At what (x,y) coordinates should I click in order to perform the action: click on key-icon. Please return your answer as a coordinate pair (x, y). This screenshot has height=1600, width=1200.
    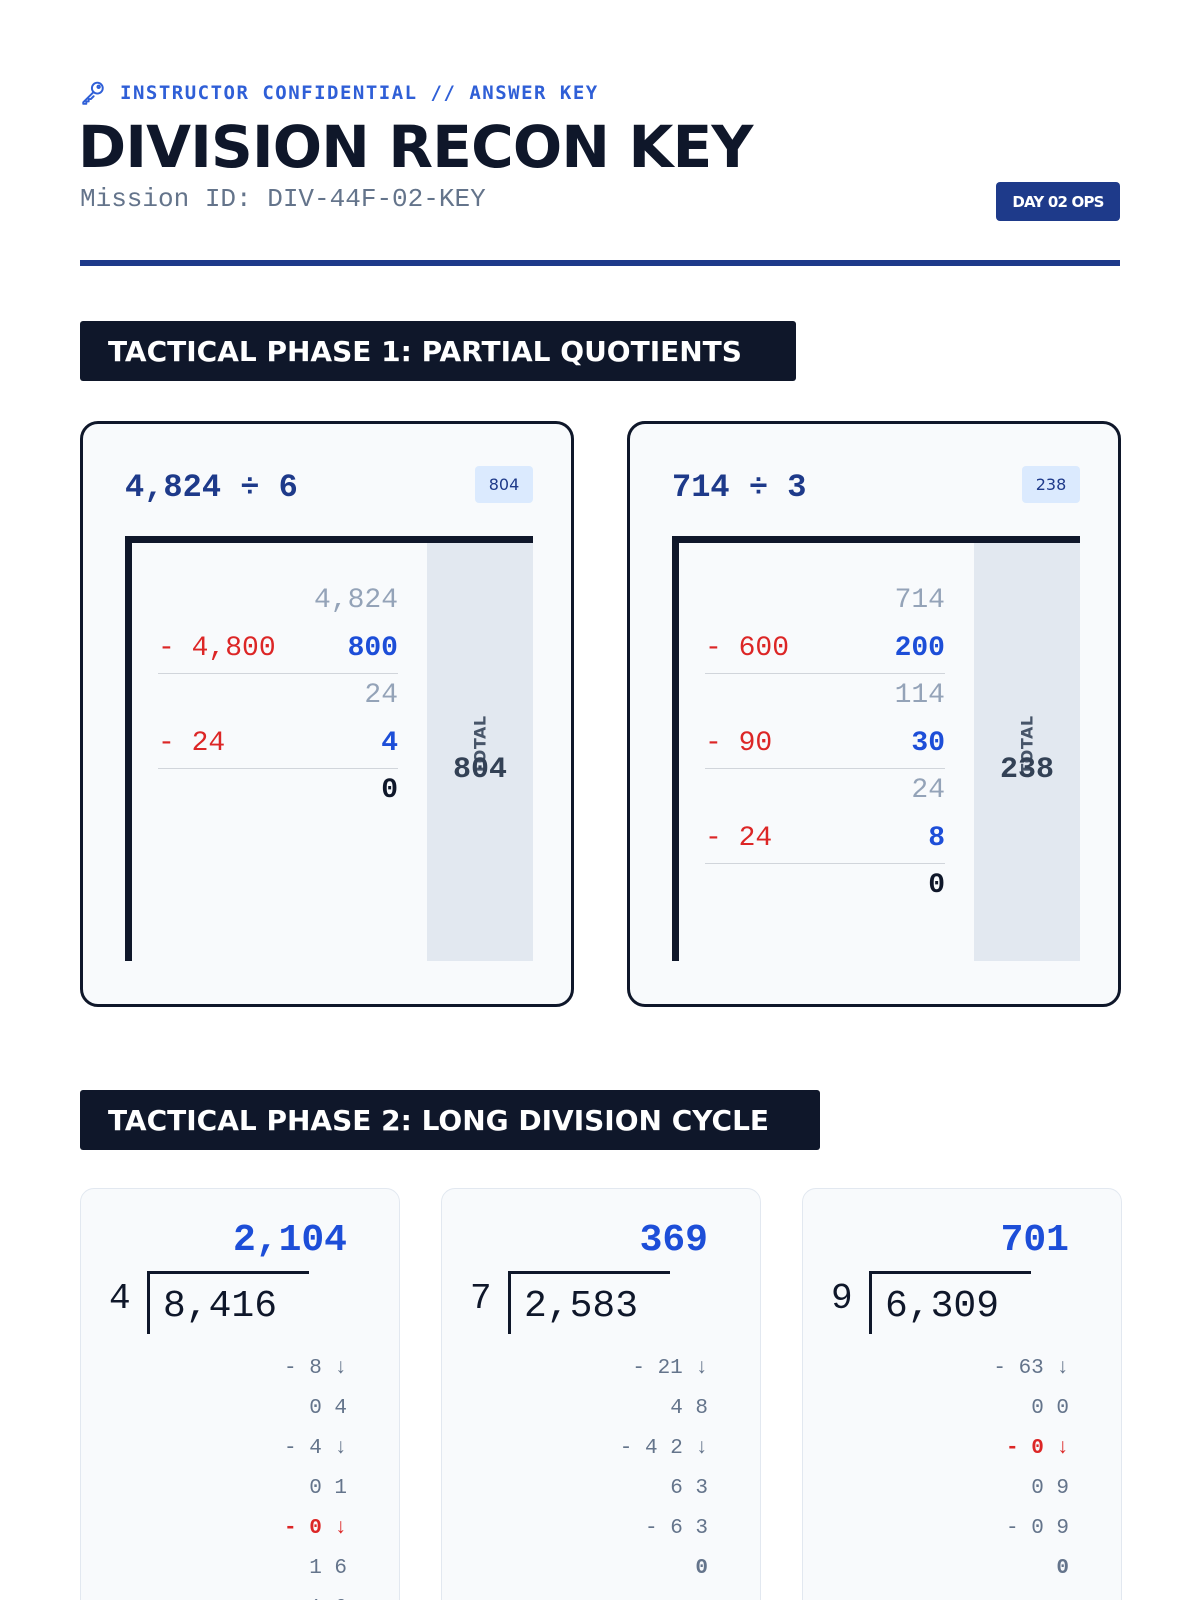
    Looking at the image, I should click on (93, 93).